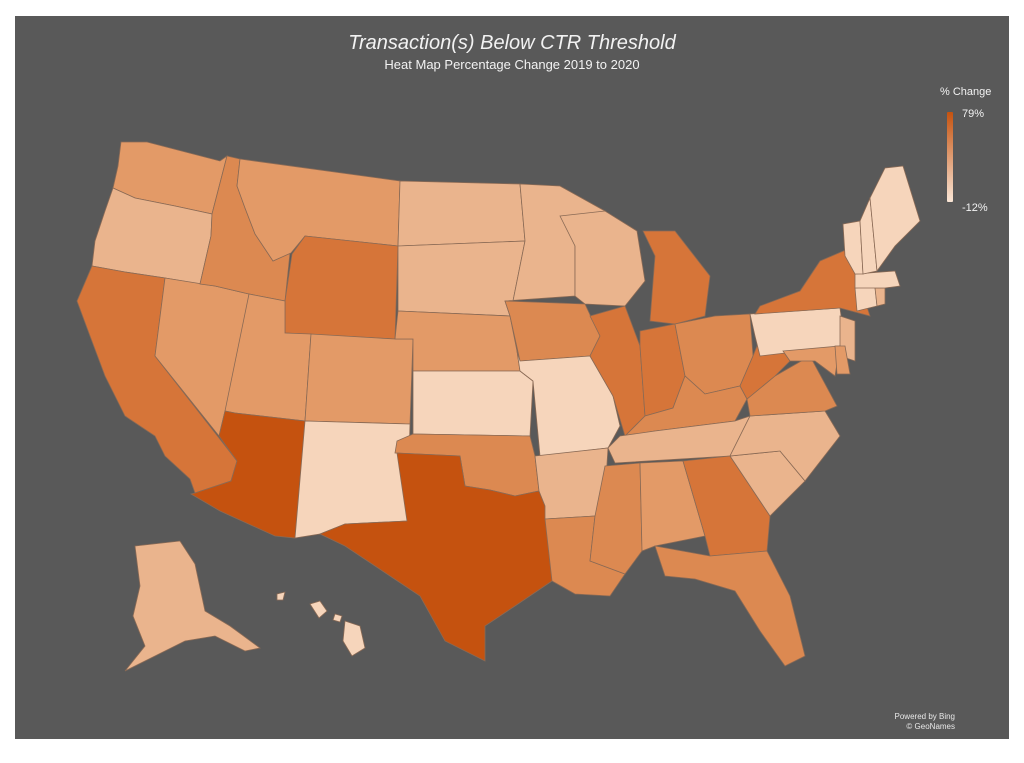 The image size is (1024, 763). What do you see at coordinates (552, 331) in the screenshot?
I see `state-ia` at bounding box center [552, 331].